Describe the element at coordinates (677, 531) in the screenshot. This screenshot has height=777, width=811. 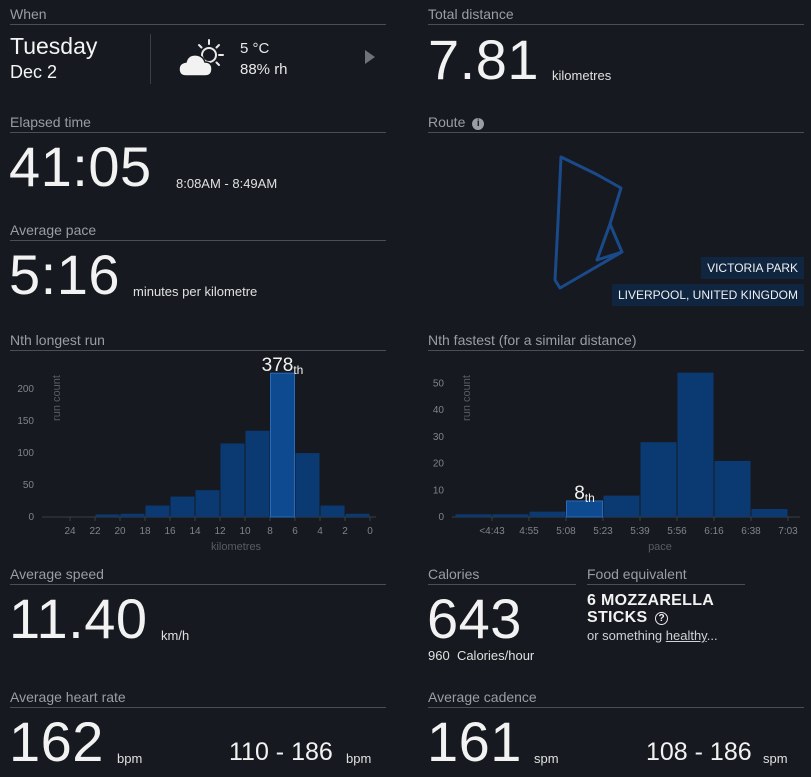
I see `x-tick-label: 5:56` at that location.